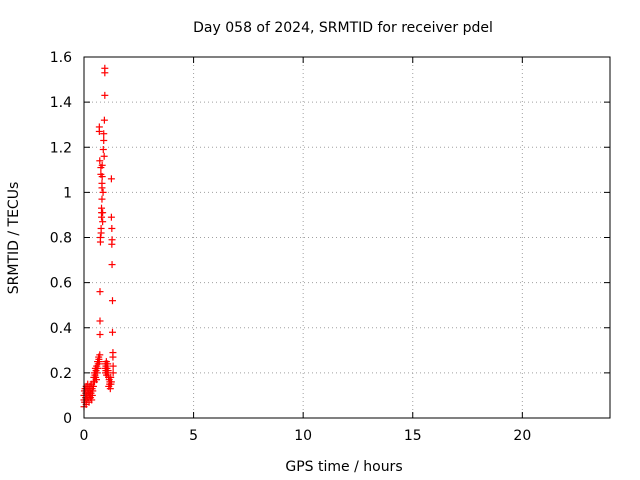 The image size is (640, 480). I want to click on data-points, so click(98, 237).